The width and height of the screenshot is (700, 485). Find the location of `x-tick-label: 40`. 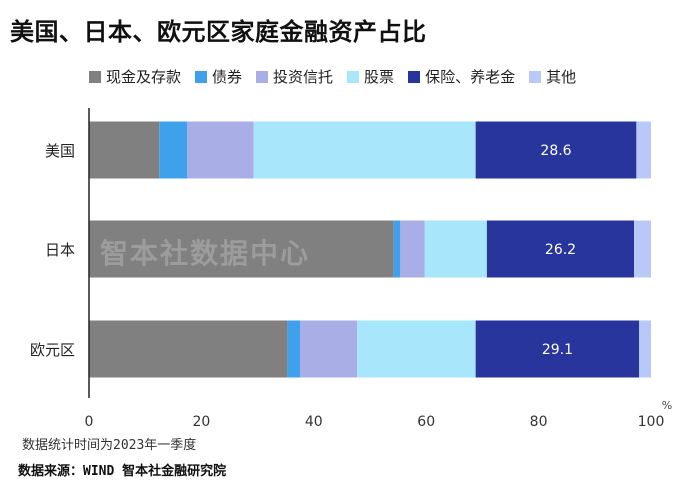

x-tick-label: 40 is located at coordinates (314, 422).